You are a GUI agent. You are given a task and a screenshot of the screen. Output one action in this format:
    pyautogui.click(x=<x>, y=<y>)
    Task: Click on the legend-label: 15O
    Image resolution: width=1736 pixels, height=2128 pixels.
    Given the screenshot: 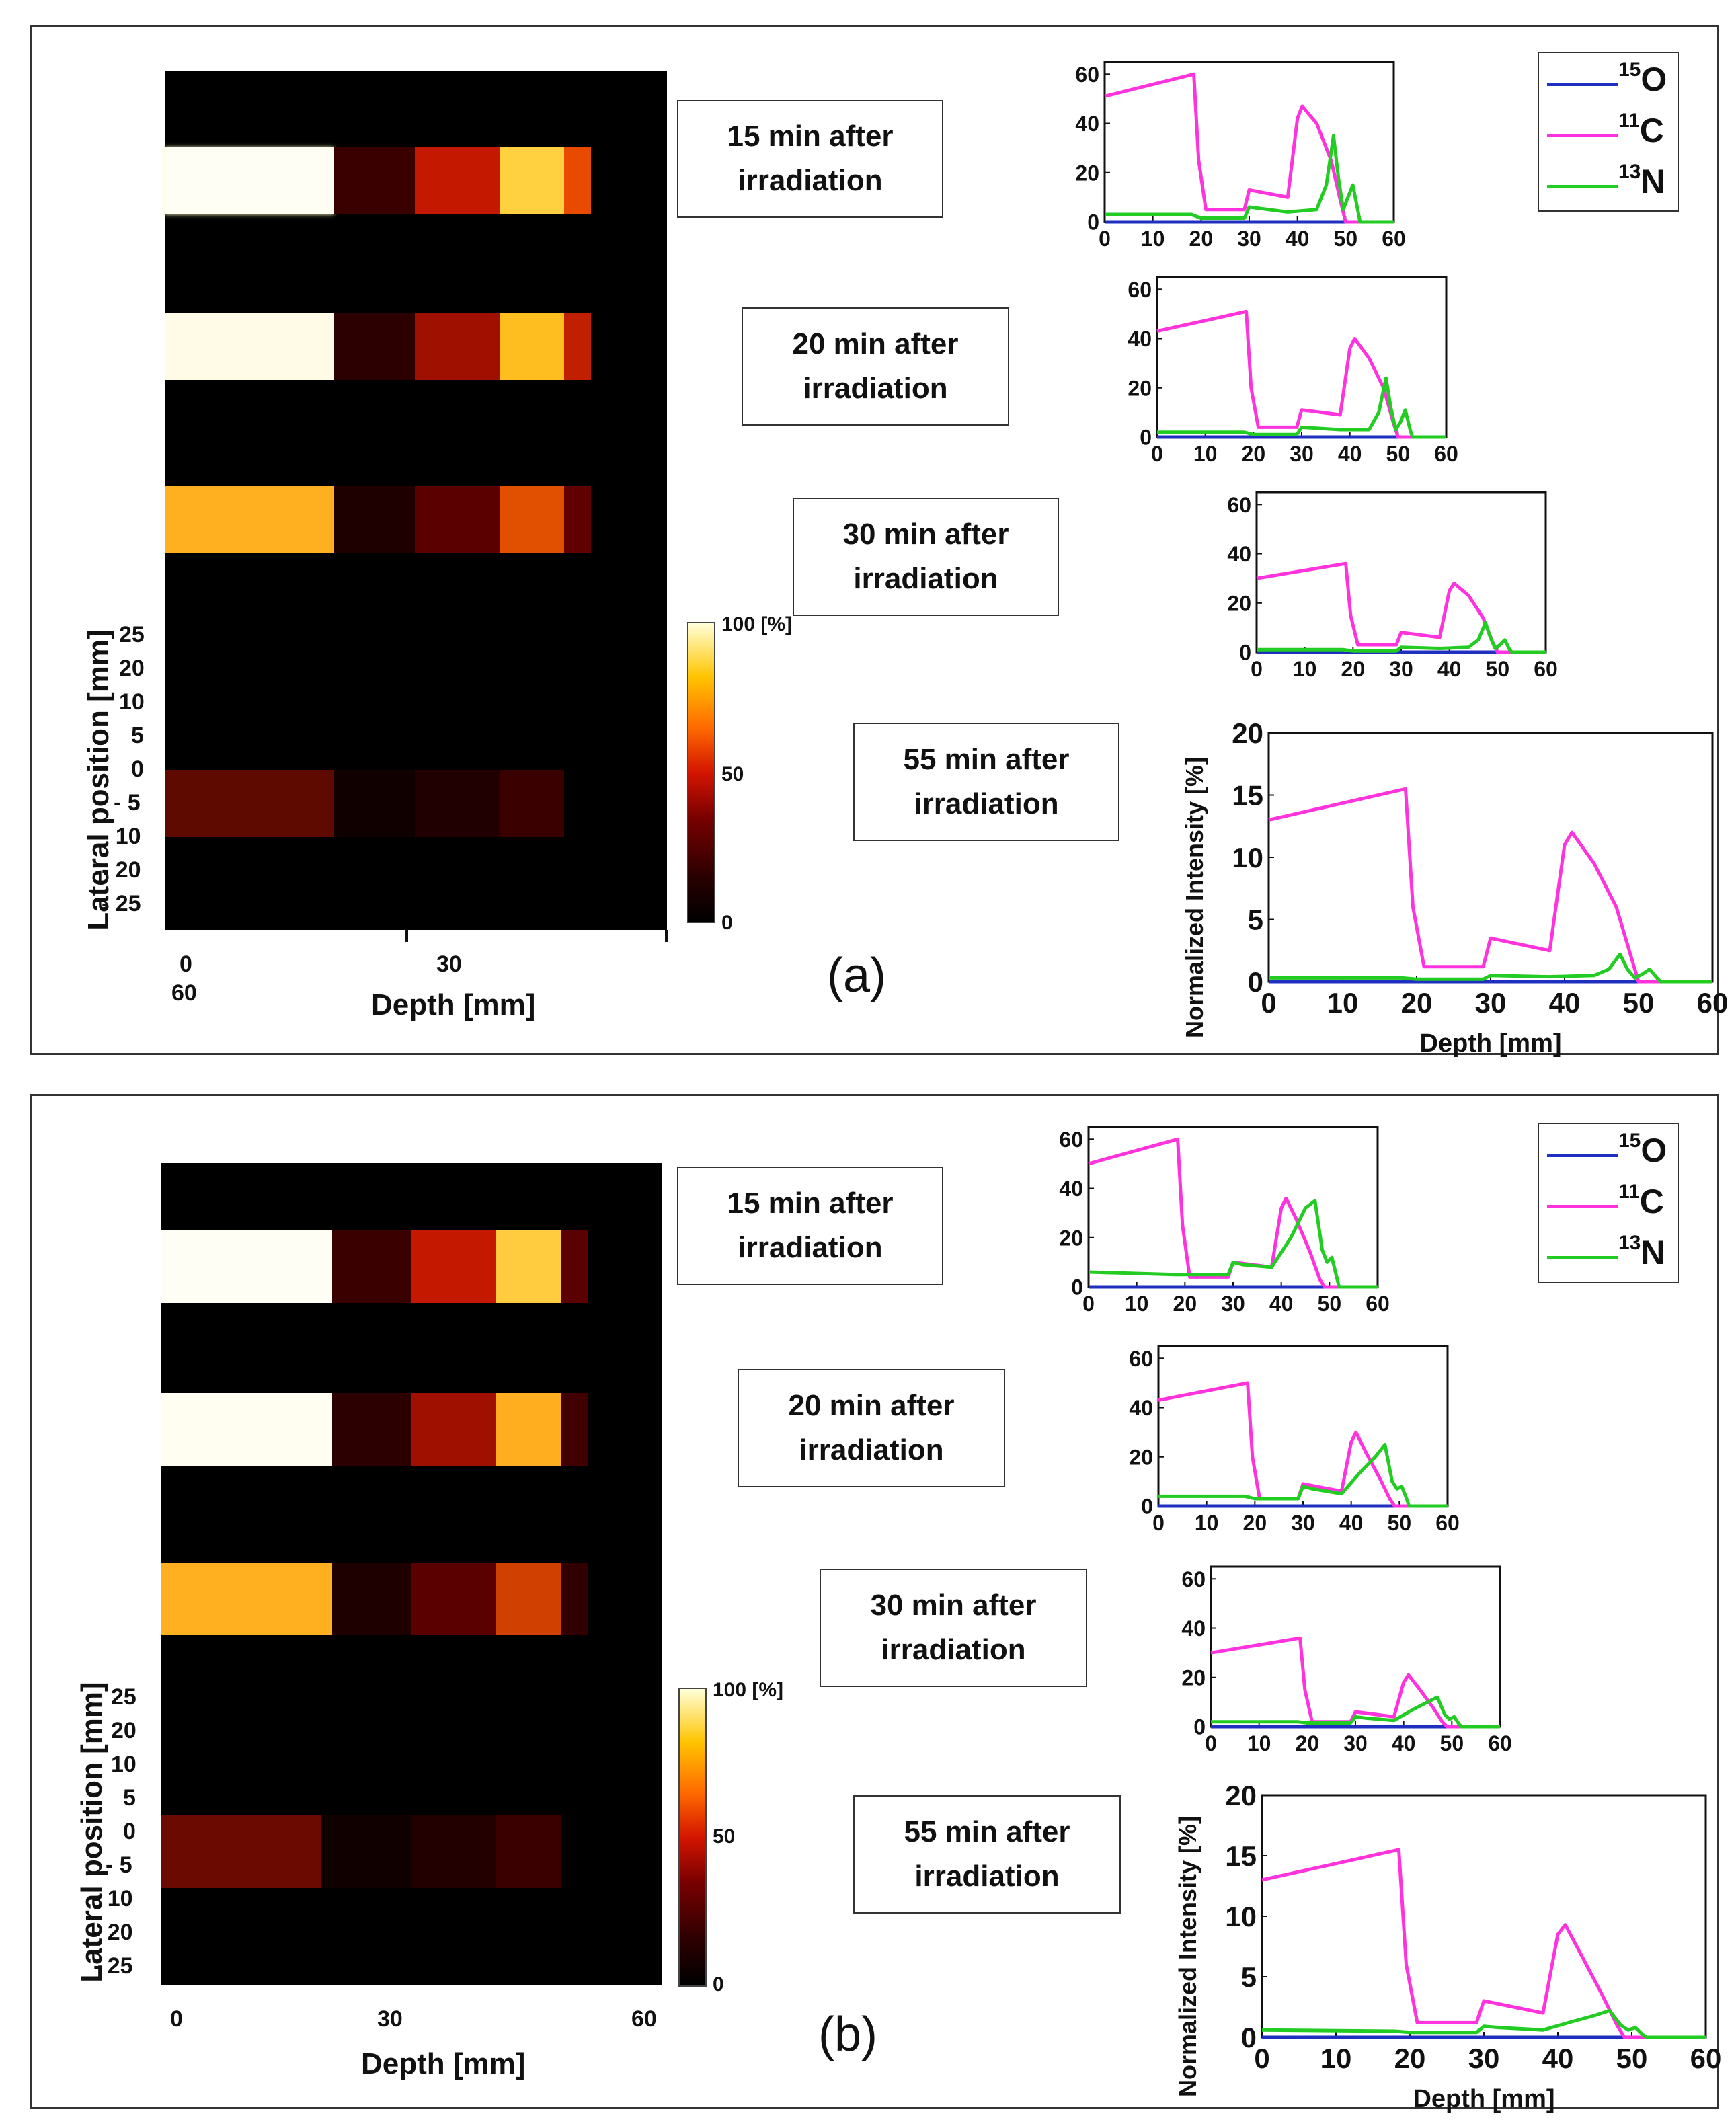 What is the action you would take?
    pyautogui.click(x=1642, y=78)
    